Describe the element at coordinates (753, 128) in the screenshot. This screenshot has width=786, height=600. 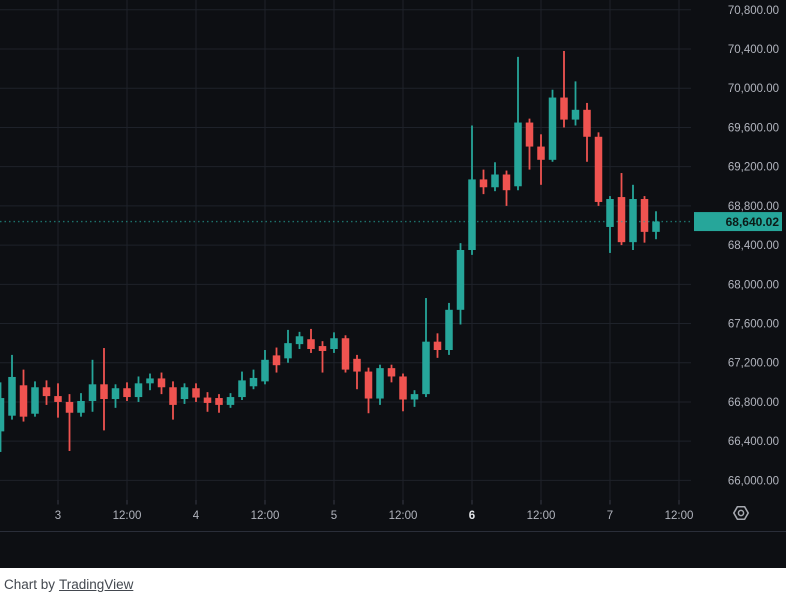
I see `price-tick-label: 69,600.00` at that location.